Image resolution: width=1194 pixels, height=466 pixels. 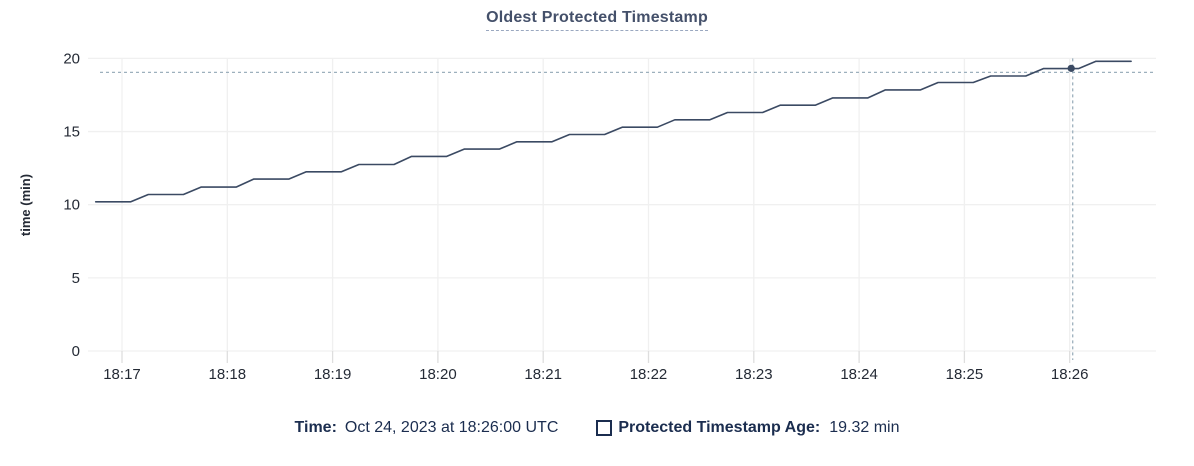 What do you see at coordinates (122, 374) in the screenshot?
I see `x-tick-label: 18:17` at bounding box center [122, 374].